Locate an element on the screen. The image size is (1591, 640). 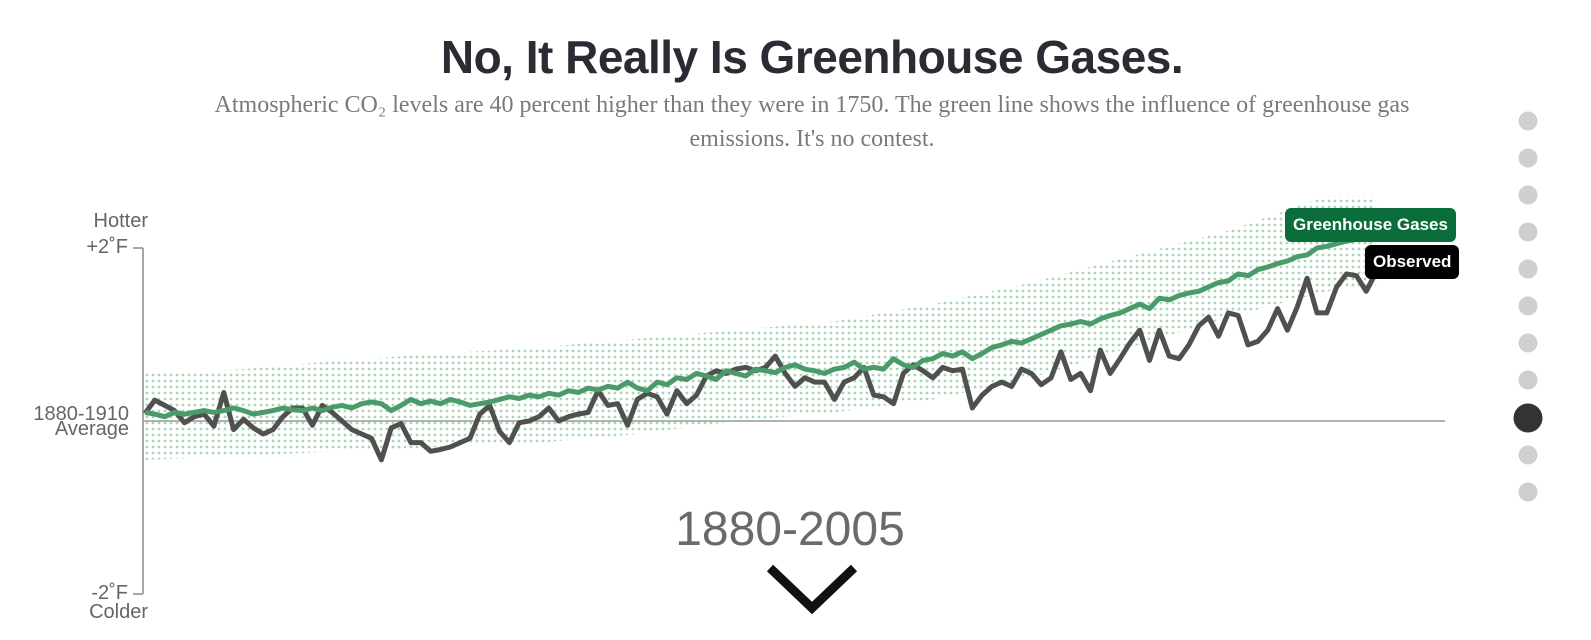
page-nav is located at coordinates (1528, 306).